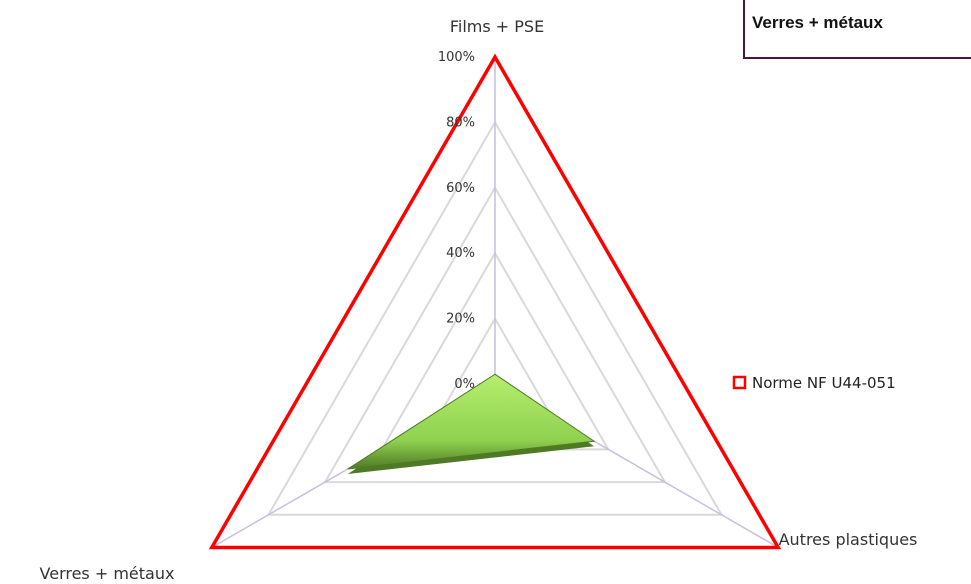 The width and height of the screenshot is (971, 584). I want to click on title-box-text: Verres + métaux, so click(817, 22).